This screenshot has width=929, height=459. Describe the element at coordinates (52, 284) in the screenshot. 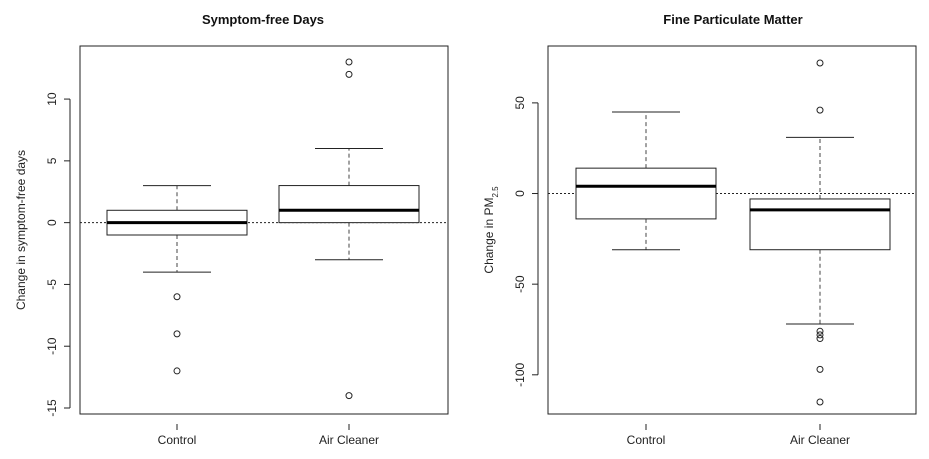

I see `y-tick-label: -5` at that location.